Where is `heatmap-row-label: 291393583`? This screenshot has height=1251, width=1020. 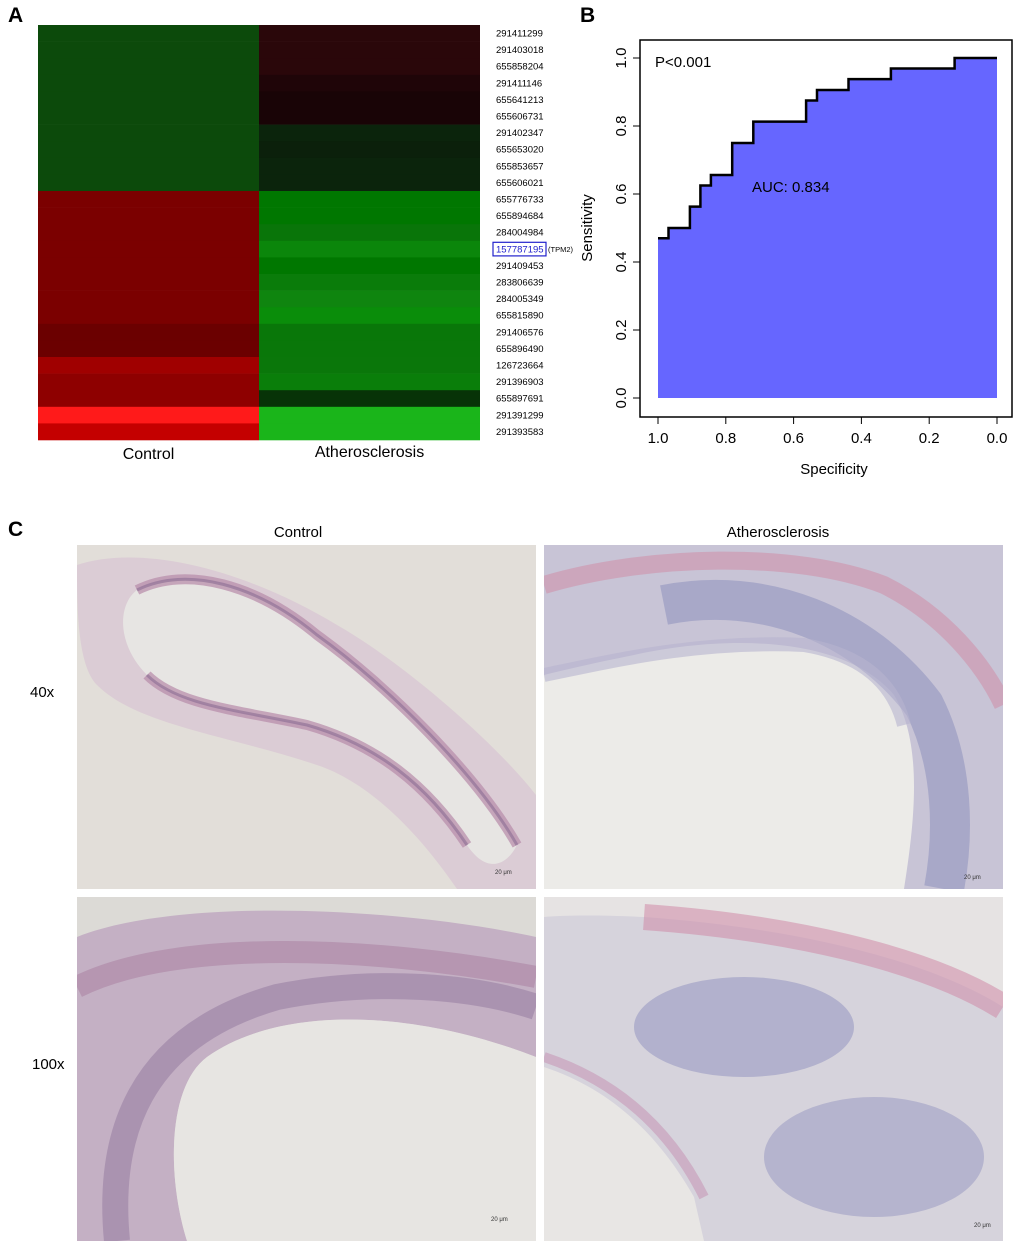 heatmap-row-label: 291393583 is located at coordinates (520, 432).